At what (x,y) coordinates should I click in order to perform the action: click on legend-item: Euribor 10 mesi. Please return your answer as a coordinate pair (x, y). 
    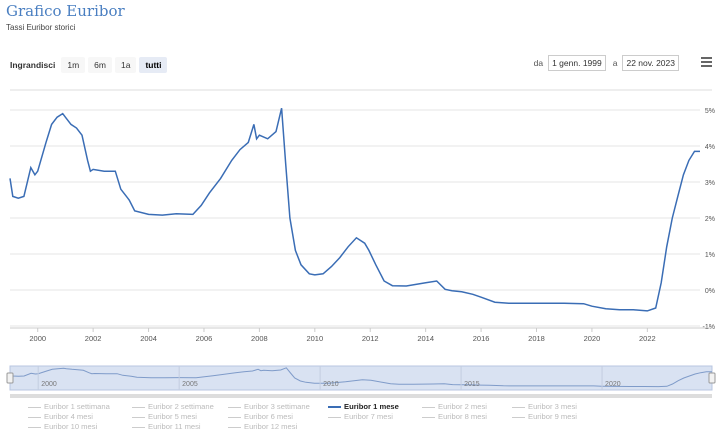
    Looking at the image, I should click on (62, 426).